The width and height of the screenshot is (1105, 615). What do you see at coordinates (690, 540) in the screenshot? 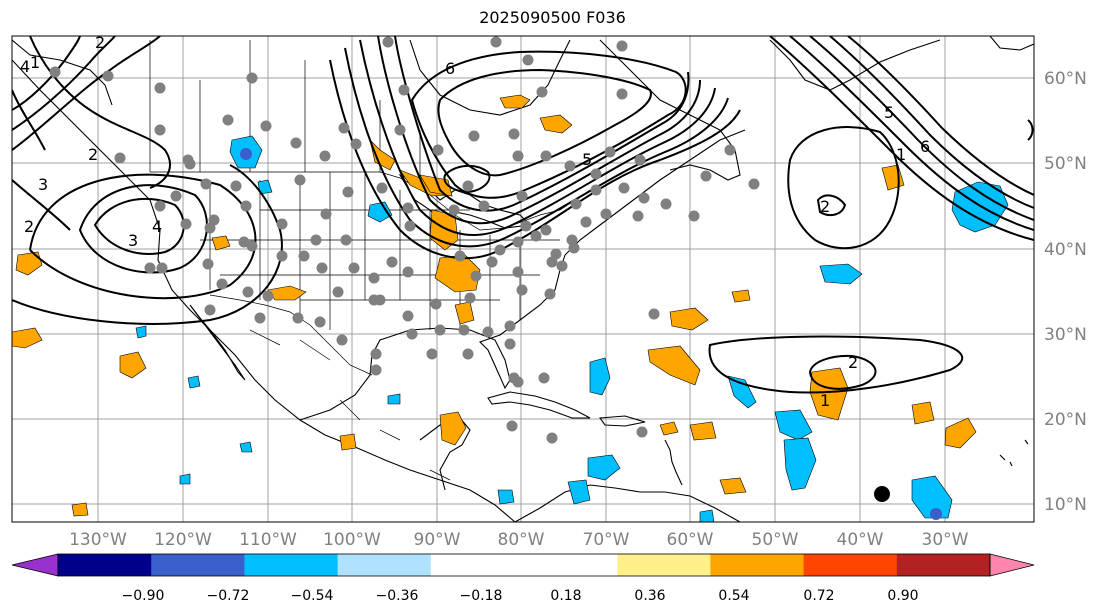
I see `lon-label: 60°W` at bounding box center [690, 540].